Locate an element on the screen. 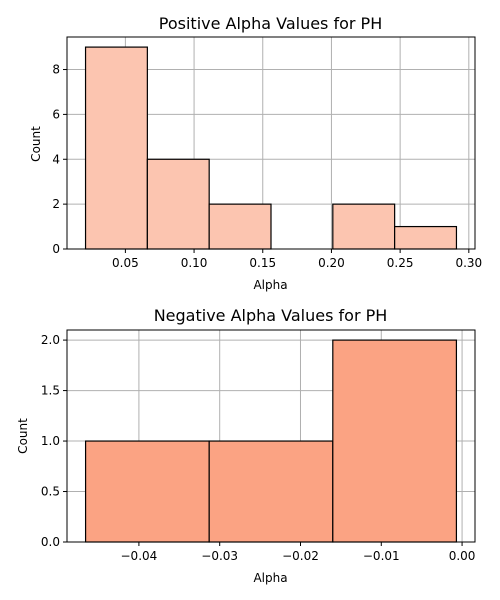 The height and width of the screenshot is (600, 500). x-tick-label: 0.15 is located at coordinates (262, 263).